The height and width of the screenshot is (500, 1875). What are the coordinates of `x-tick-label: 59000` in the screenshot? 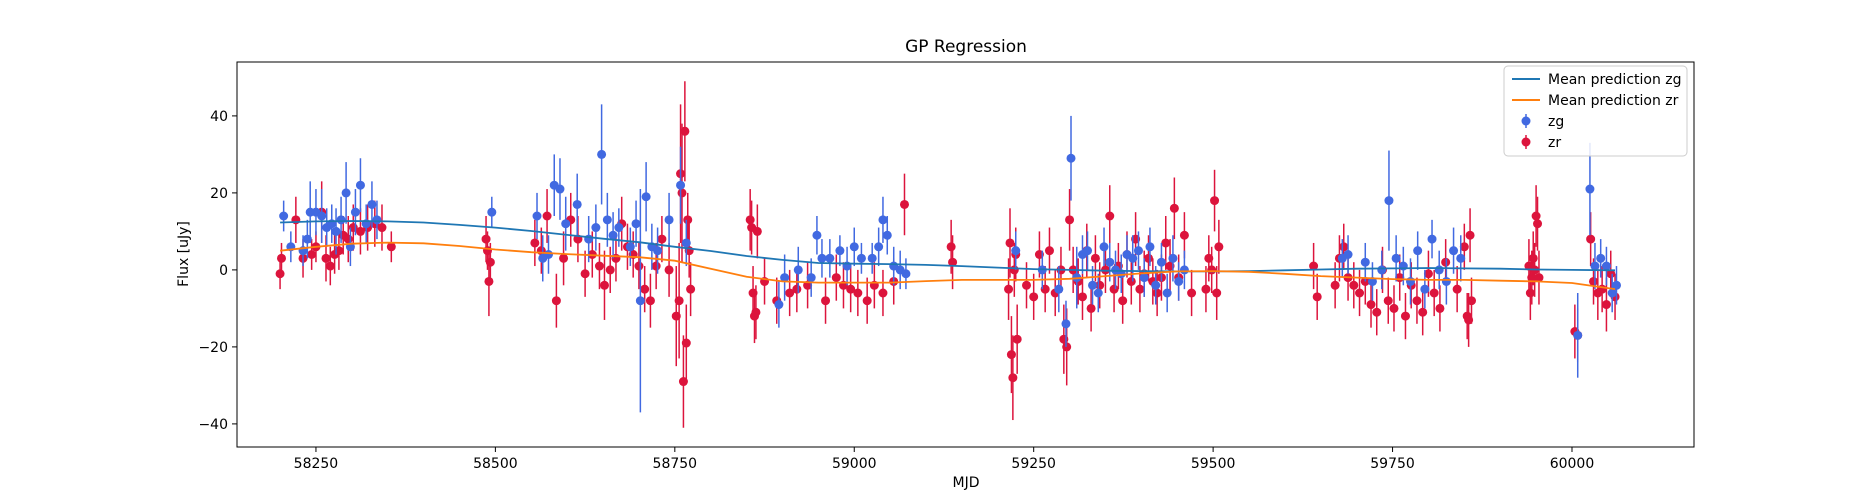 It's located at (854, 464).